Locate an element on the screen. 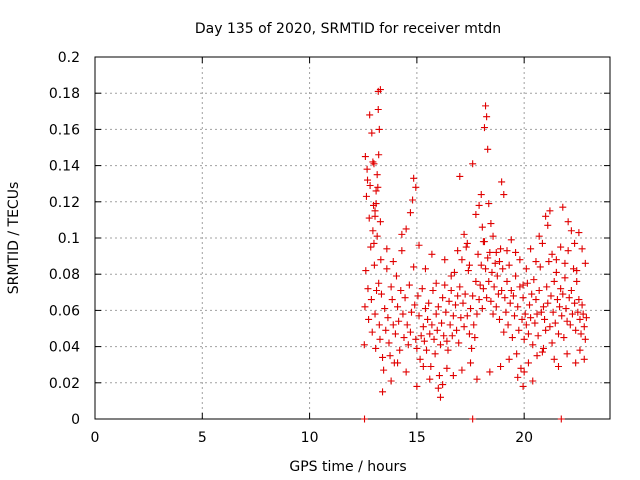 This screenshot has width=640, height=480. y-tick-label: 0.1 is located at coordinates (69, 239).